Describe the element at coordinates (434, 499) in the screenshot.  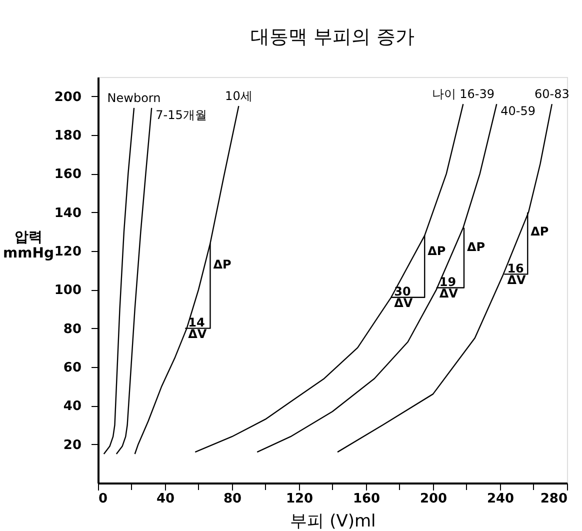
I see `x-tick-label: 200` at that location.